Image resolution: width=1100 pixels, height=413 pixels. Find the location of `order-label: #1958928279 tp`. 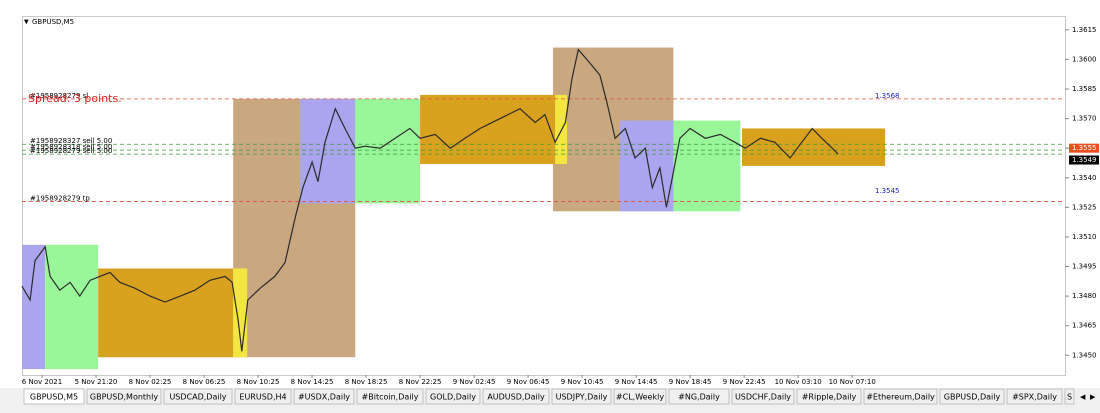

order-label: #1958928279 tp is located at coordinates (60, 198).